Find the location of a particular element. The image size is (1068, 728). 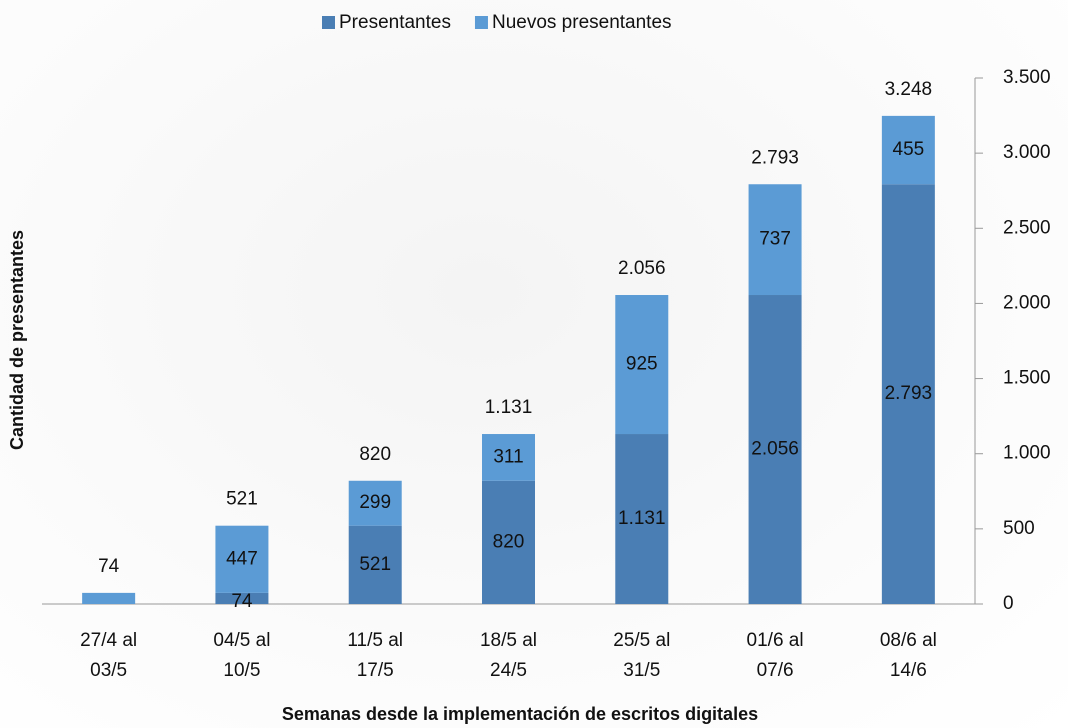

y-tick-label: 500 is located at coordinates (1019, 528).